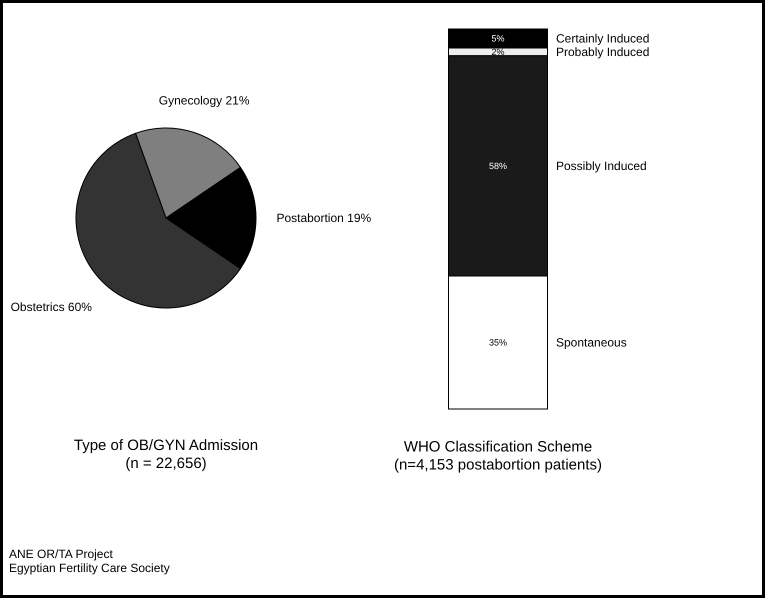 The height and width of the screenshot is (608, 775). Describe the element at coordinates (204, 101) in the screenshot. I see `slice-label: Gynecology 21%` at that location.